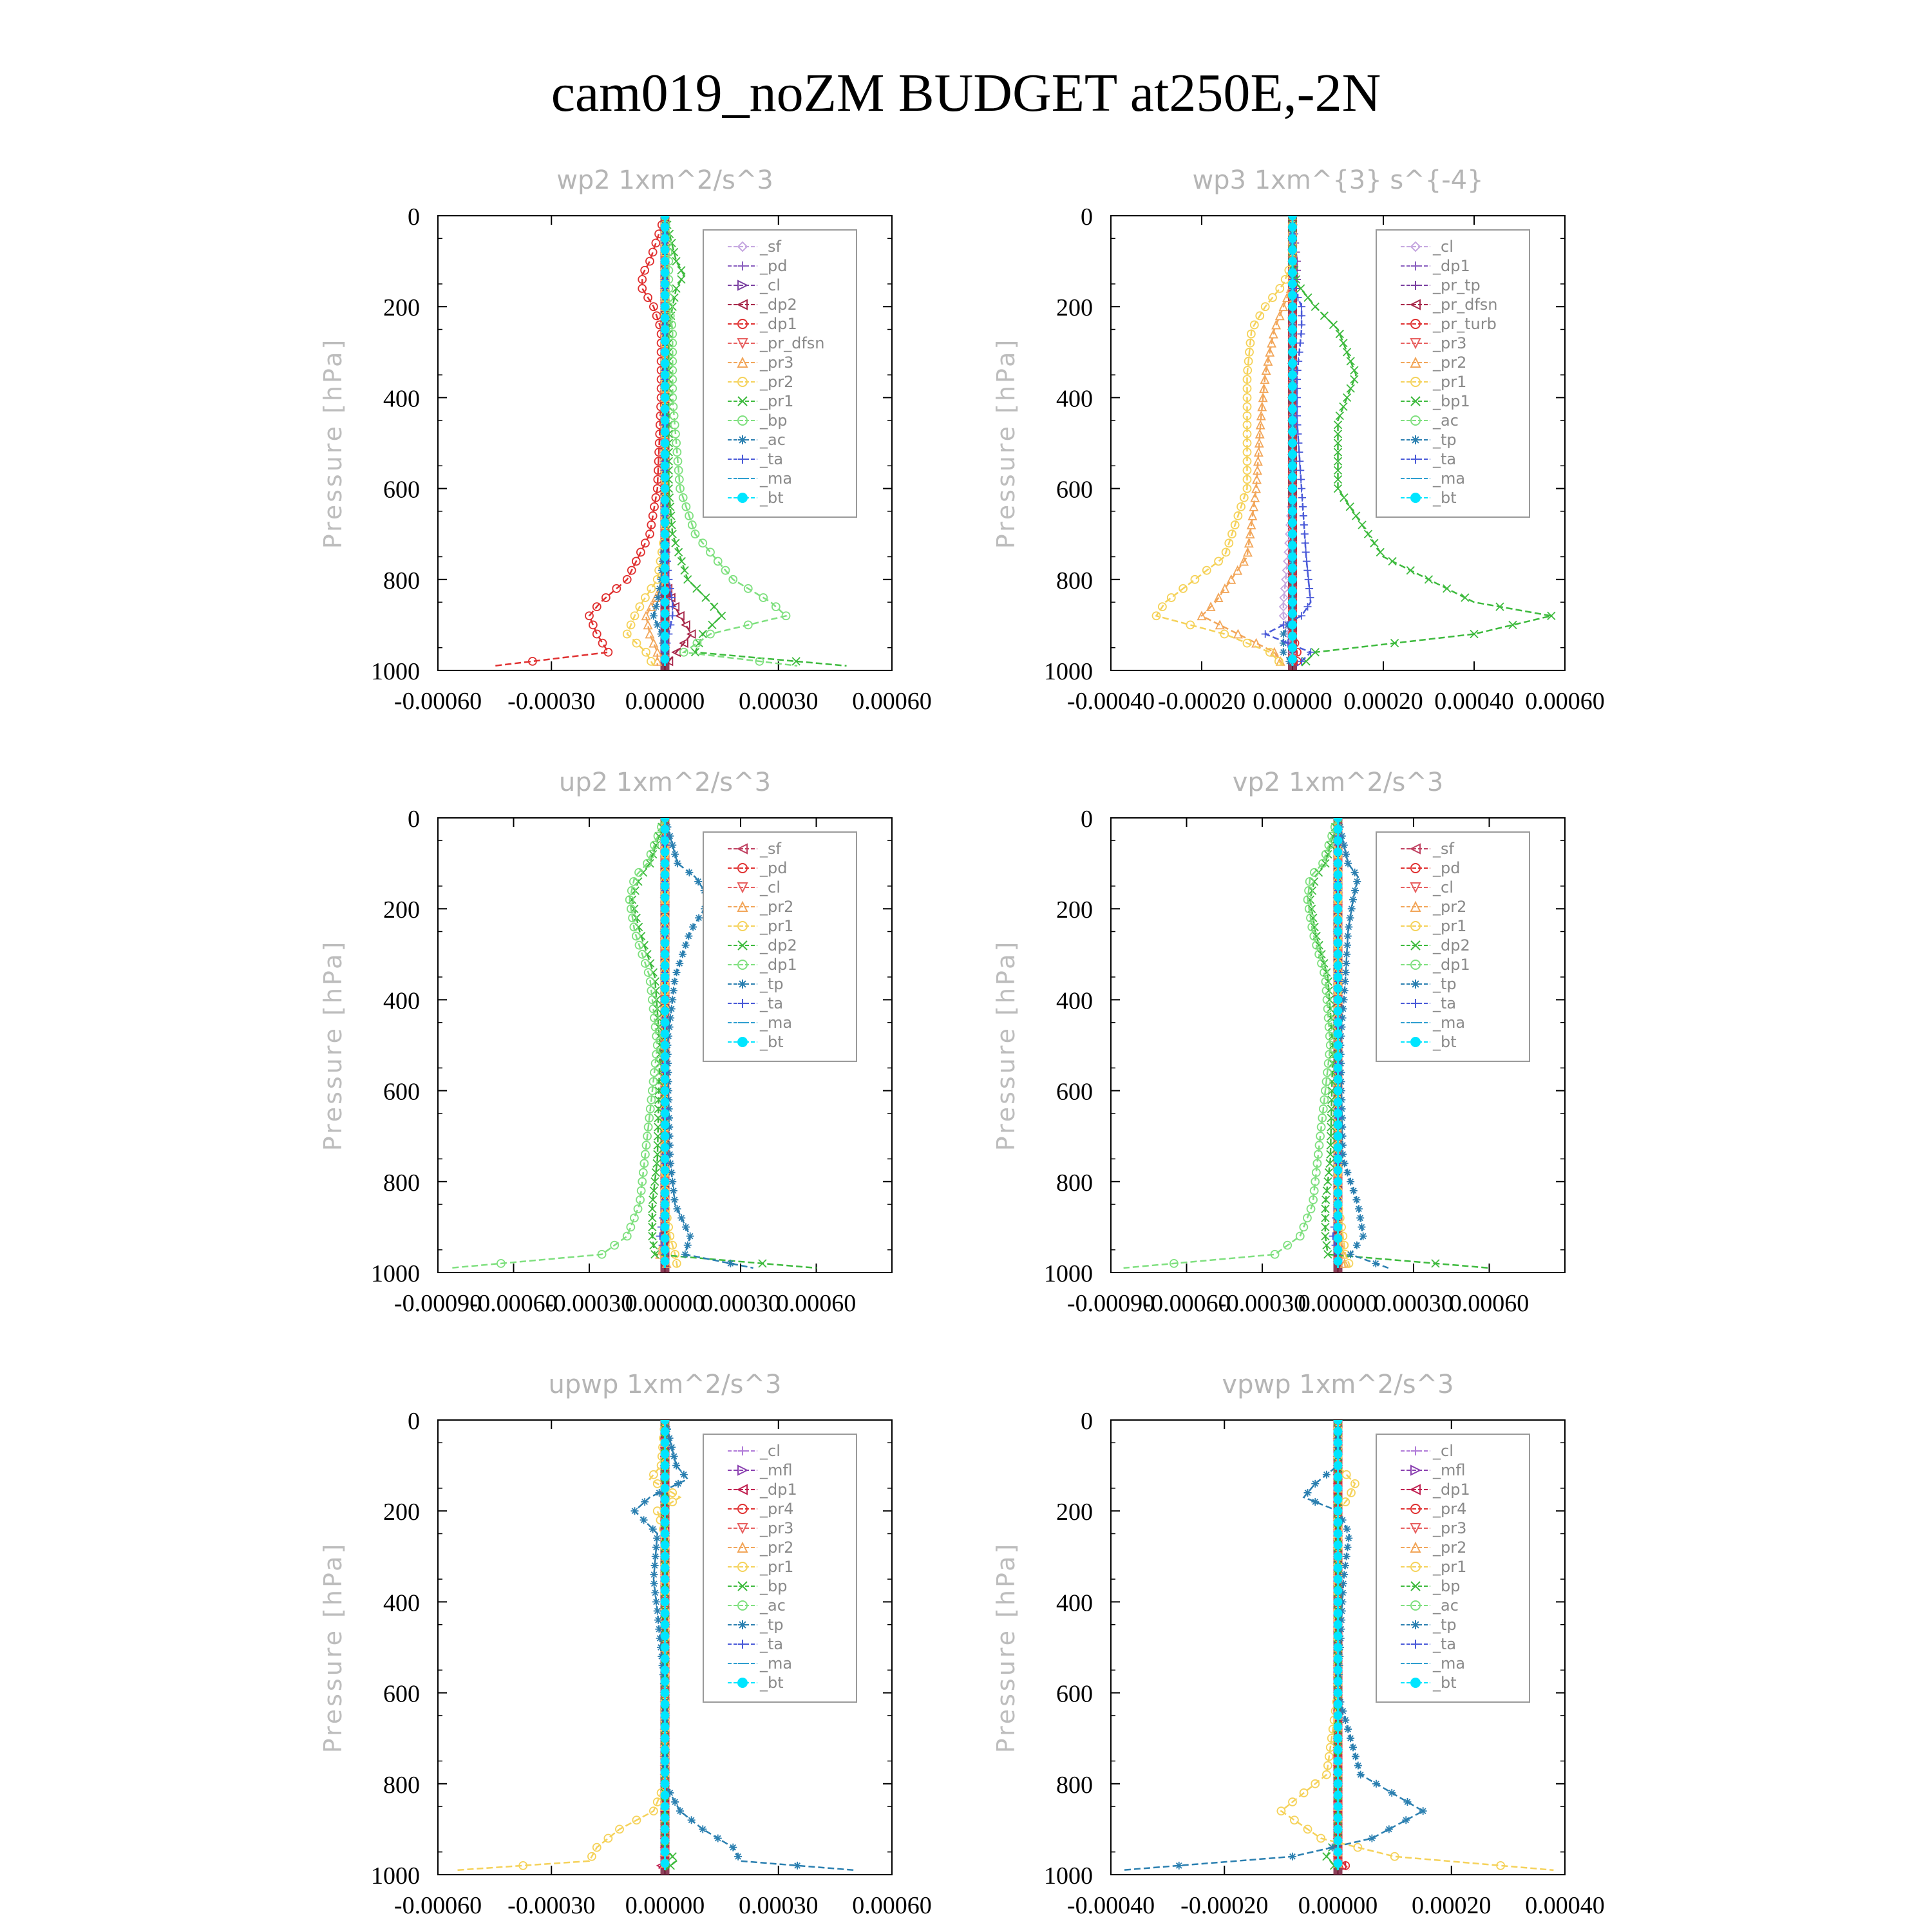  What do you see at coordinates (776, 926) in the screenshot?
I see `legend-label: _pr1` at bounding box center [776, 926].